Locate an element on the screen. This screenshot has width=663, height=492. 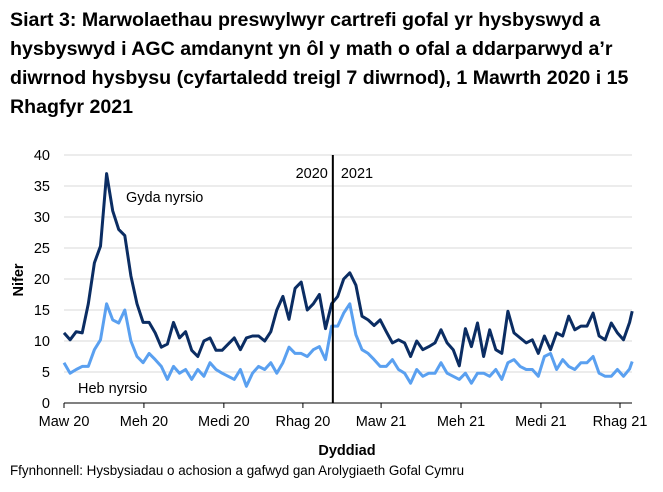
x-tick-label: Rhag 21 is located at coordinates (620, 422).